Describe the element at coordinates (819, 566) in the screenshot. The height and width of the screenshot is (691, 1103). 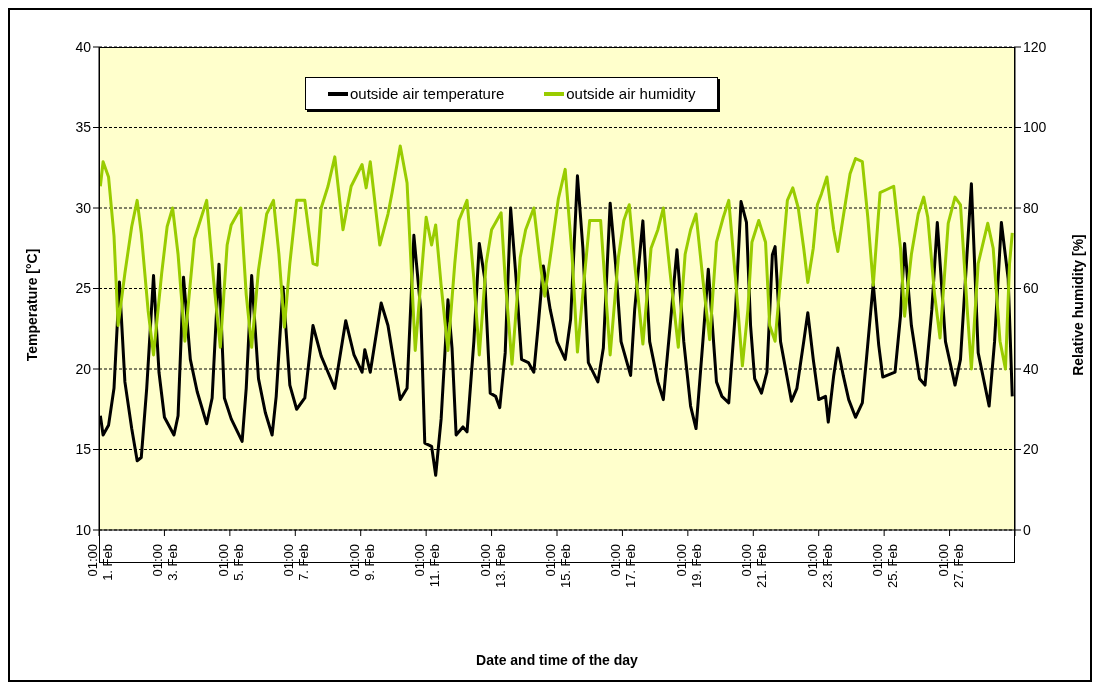
I see `x-tick-label: 01:00 23. Feb` at that location.